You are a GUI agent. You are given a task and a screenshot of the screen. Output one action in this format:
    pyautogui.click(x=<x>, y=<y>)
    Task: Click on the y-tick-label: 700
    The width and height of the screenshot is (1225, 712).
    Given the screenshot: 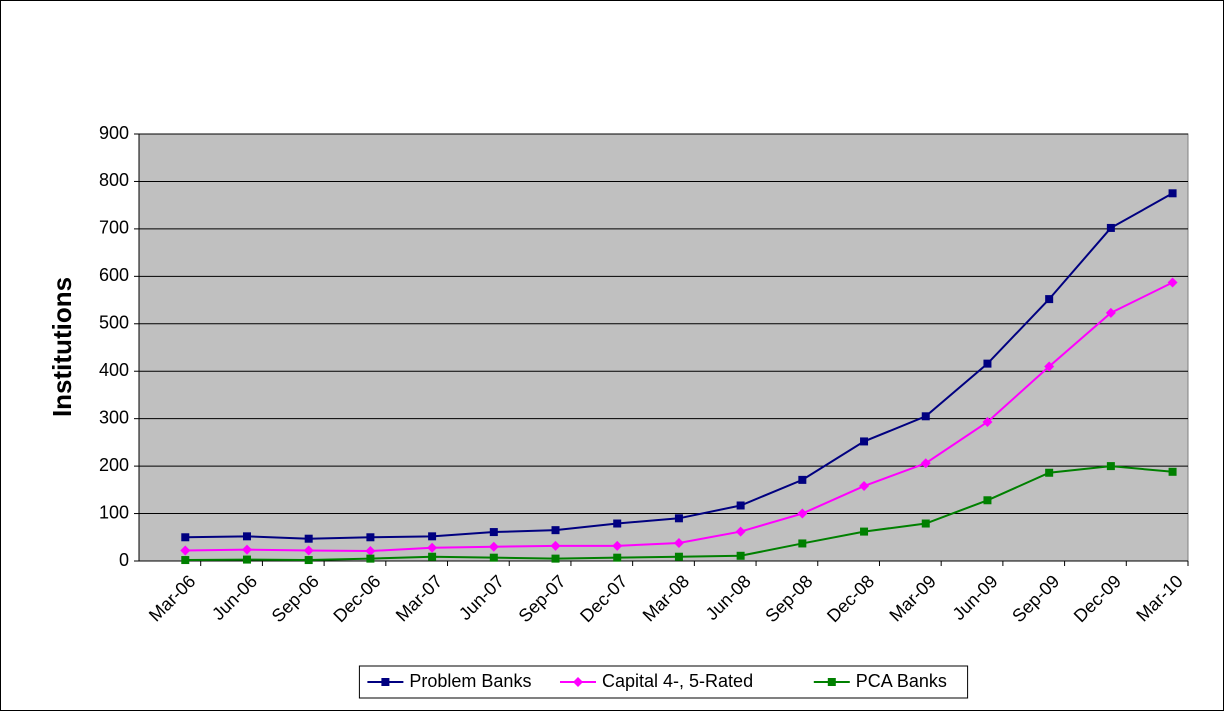 What is the action you would take?
    pyautogui.click(x=114, y=228)
    